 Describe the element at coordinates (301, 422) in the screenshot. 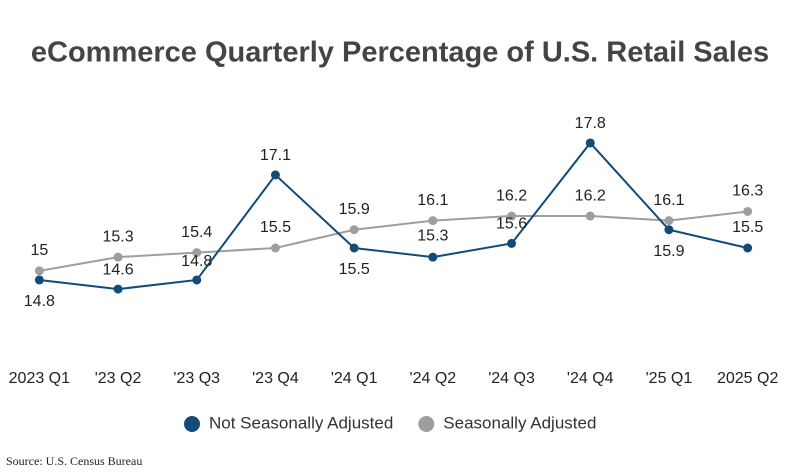

I see `legend-label: Not Seasonally Adjusted` at that location.